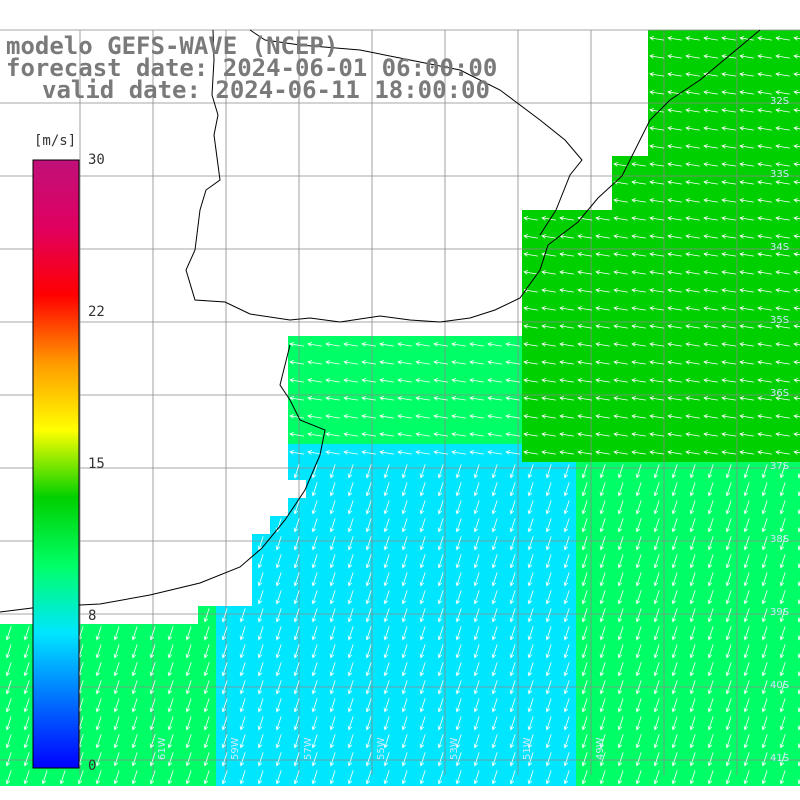  I want to click on lat-label: 36S, so click(779, 393).